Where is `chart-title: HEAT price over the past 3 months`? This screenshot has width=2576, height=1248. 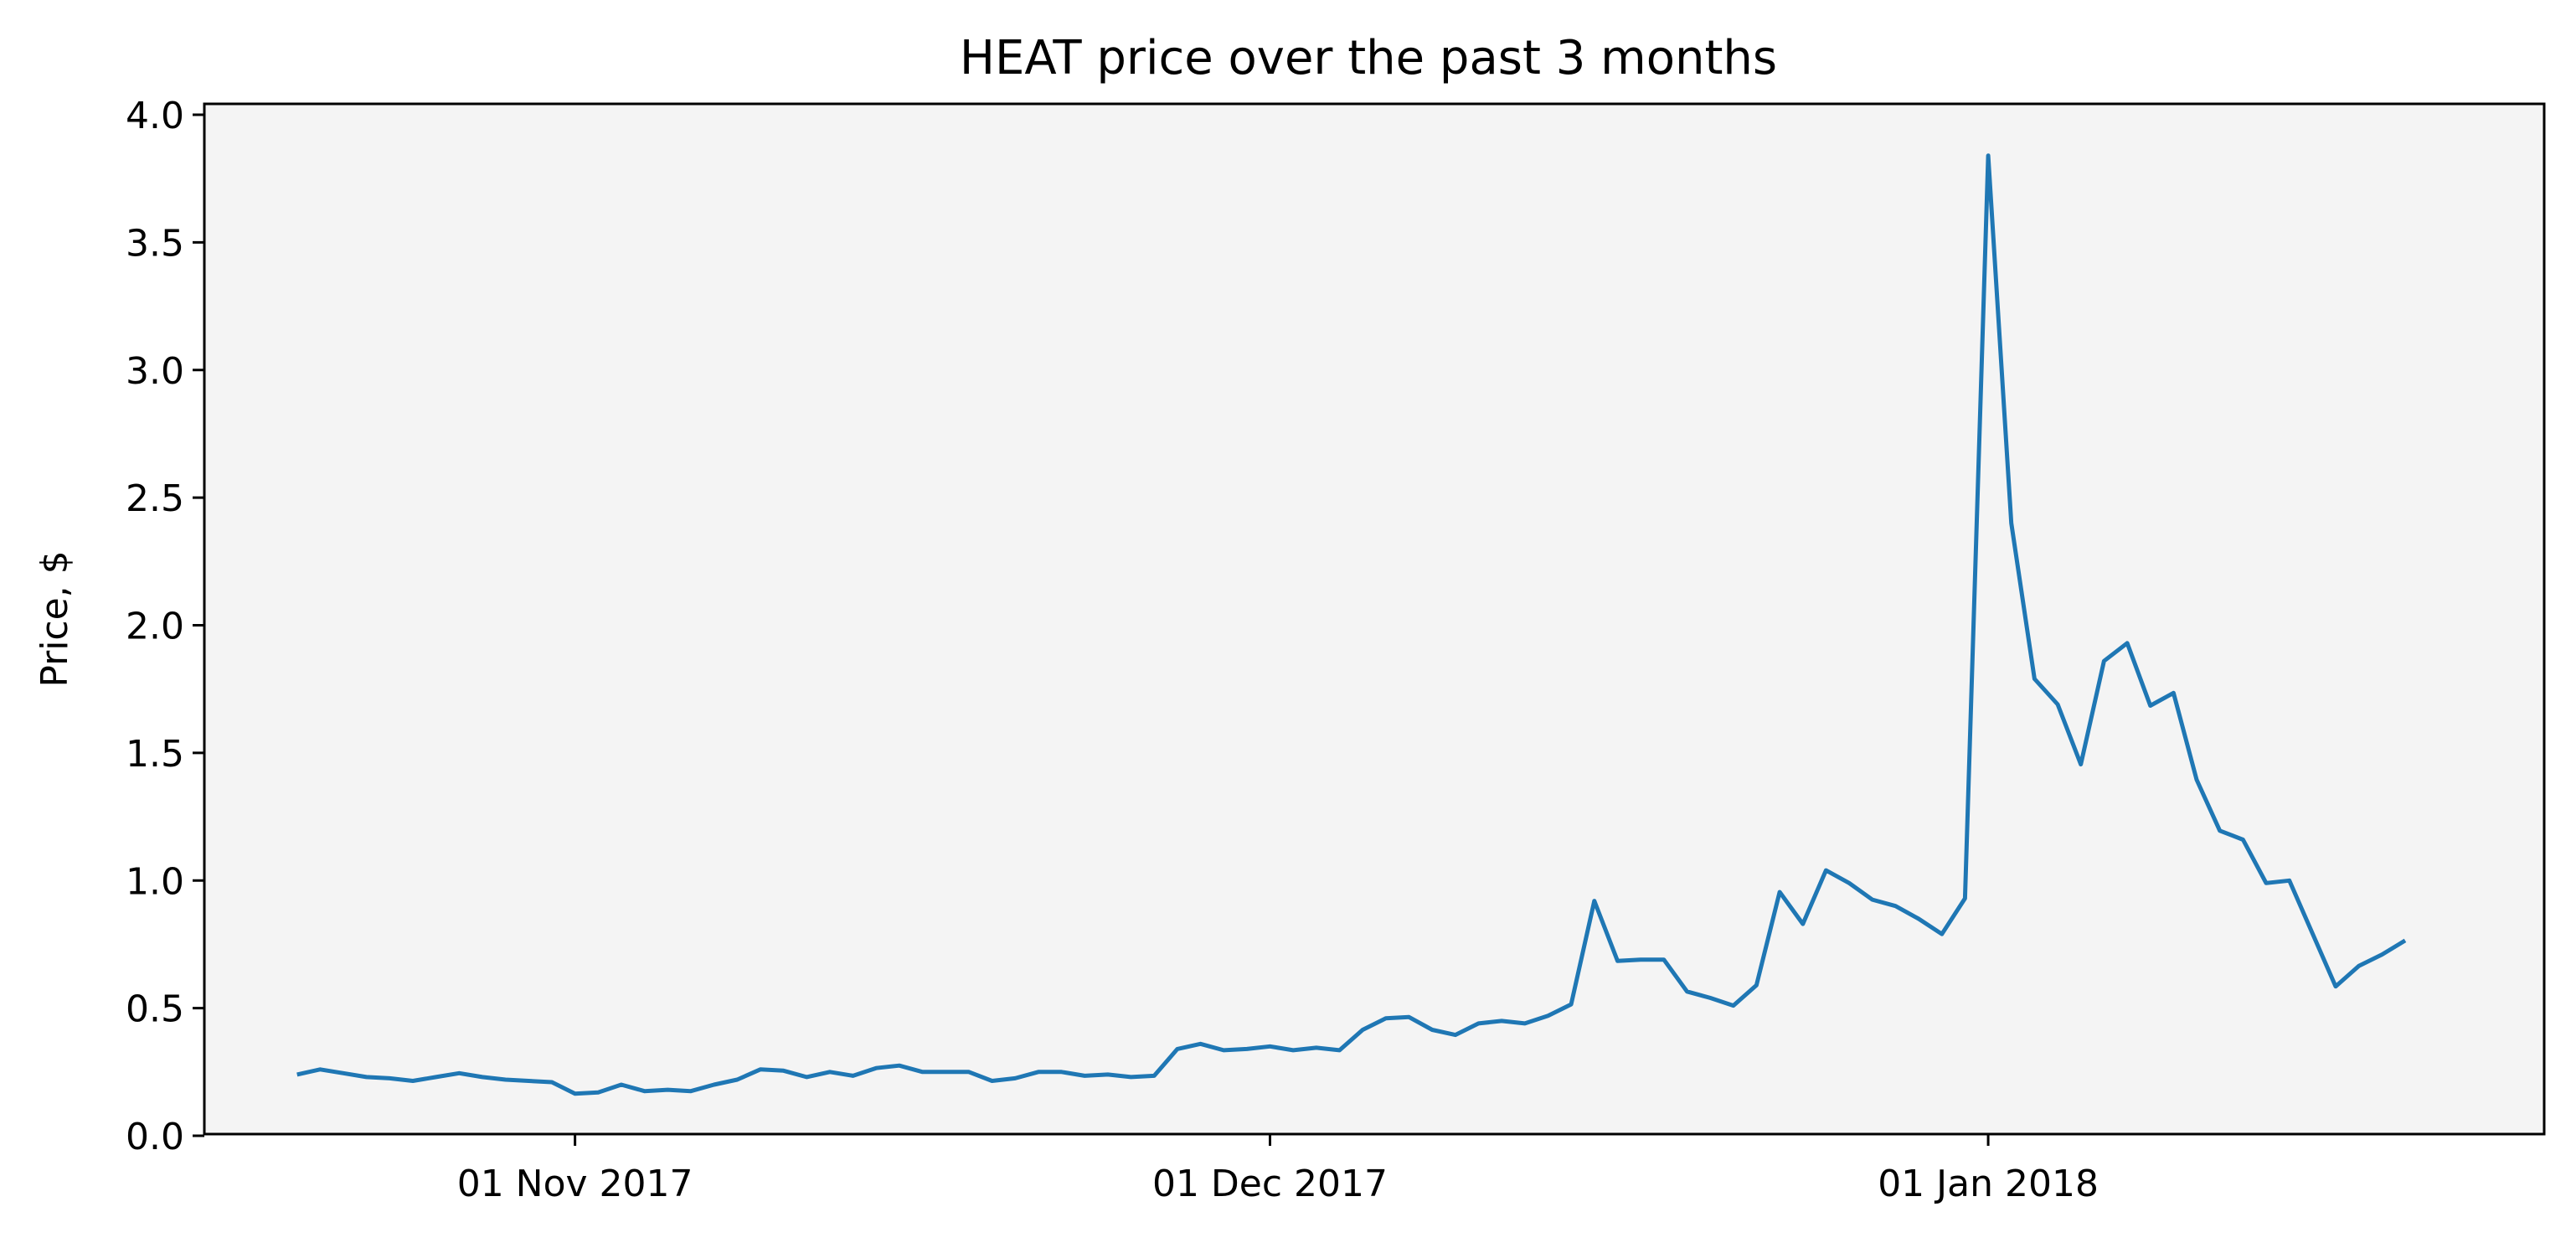
chart-title: HEAT price over the past 3 months is located at coordinates (1368, 58).